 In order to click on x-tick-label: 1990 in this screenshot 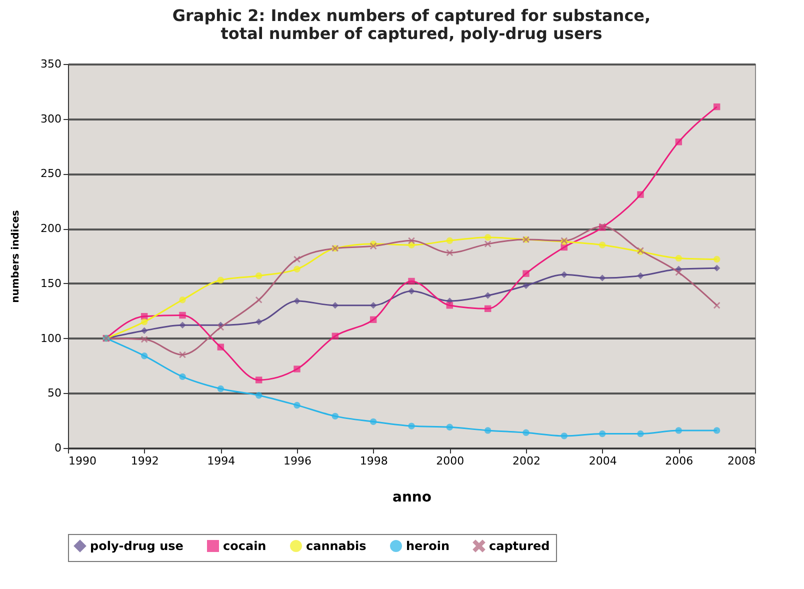, I will do `click(82, 461)`.